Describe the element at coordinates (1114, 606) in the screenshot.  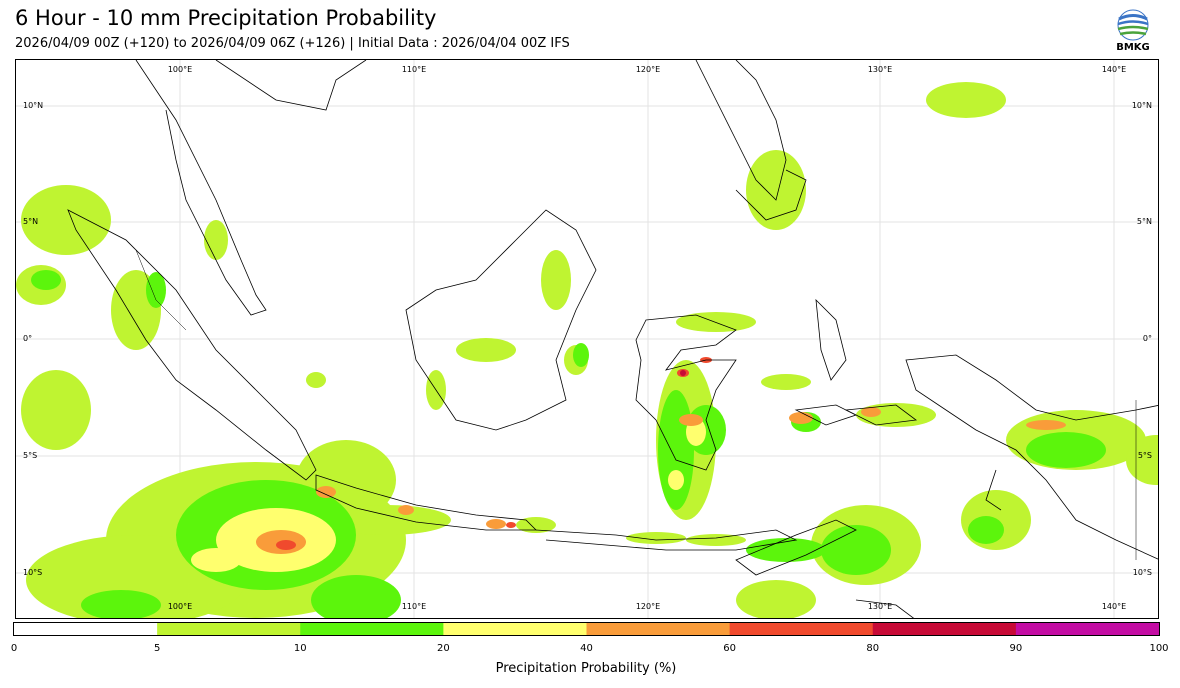
I see `lon-label-bottom: 140°E` at that location.